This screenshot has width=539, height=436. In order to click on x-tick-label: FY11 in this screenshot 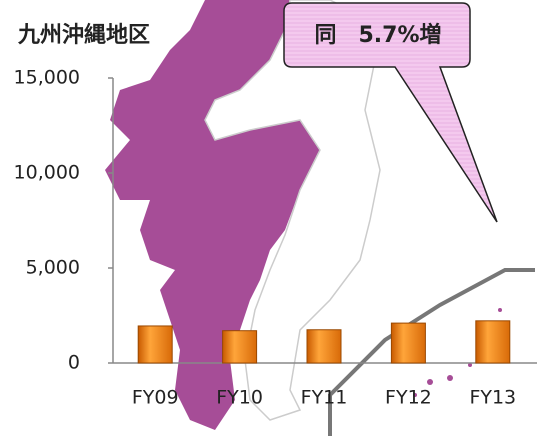, I will do `click(324, 398)`.